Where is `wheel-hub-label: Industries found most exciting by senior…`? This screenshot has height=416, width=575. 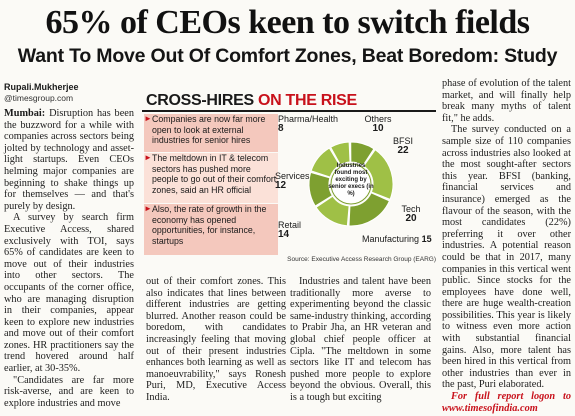 wheel-hub-label: Industries found most exciting by senior… is located at coordinates (351, 180).